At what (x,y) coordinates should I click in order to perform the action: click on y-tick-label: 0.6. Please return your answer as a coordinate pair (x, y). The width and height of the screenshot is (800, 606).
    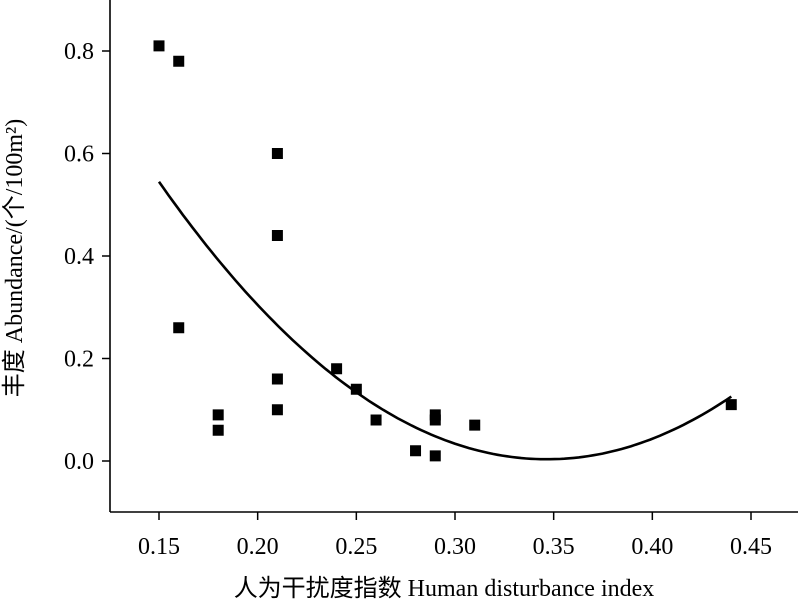
    Looking at the image, I should click on (79, 155).